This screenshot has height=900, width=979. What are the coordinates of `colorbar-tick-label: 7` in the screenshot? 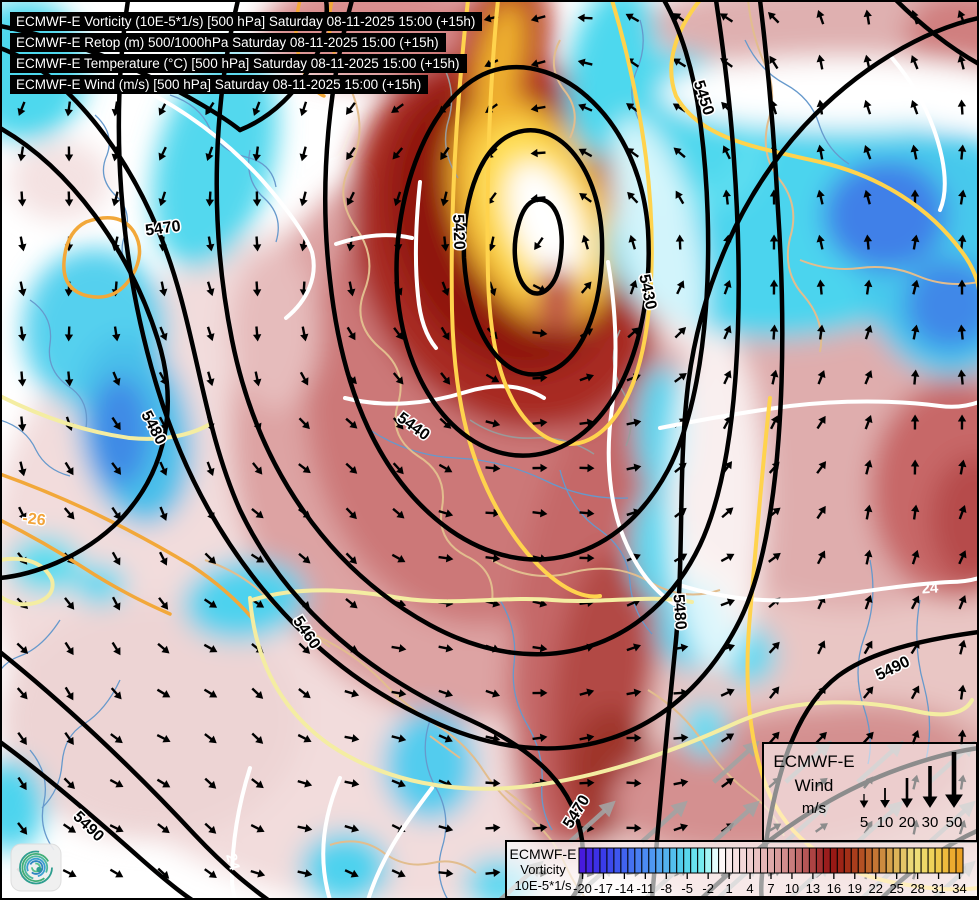 It's located at (770, 888).